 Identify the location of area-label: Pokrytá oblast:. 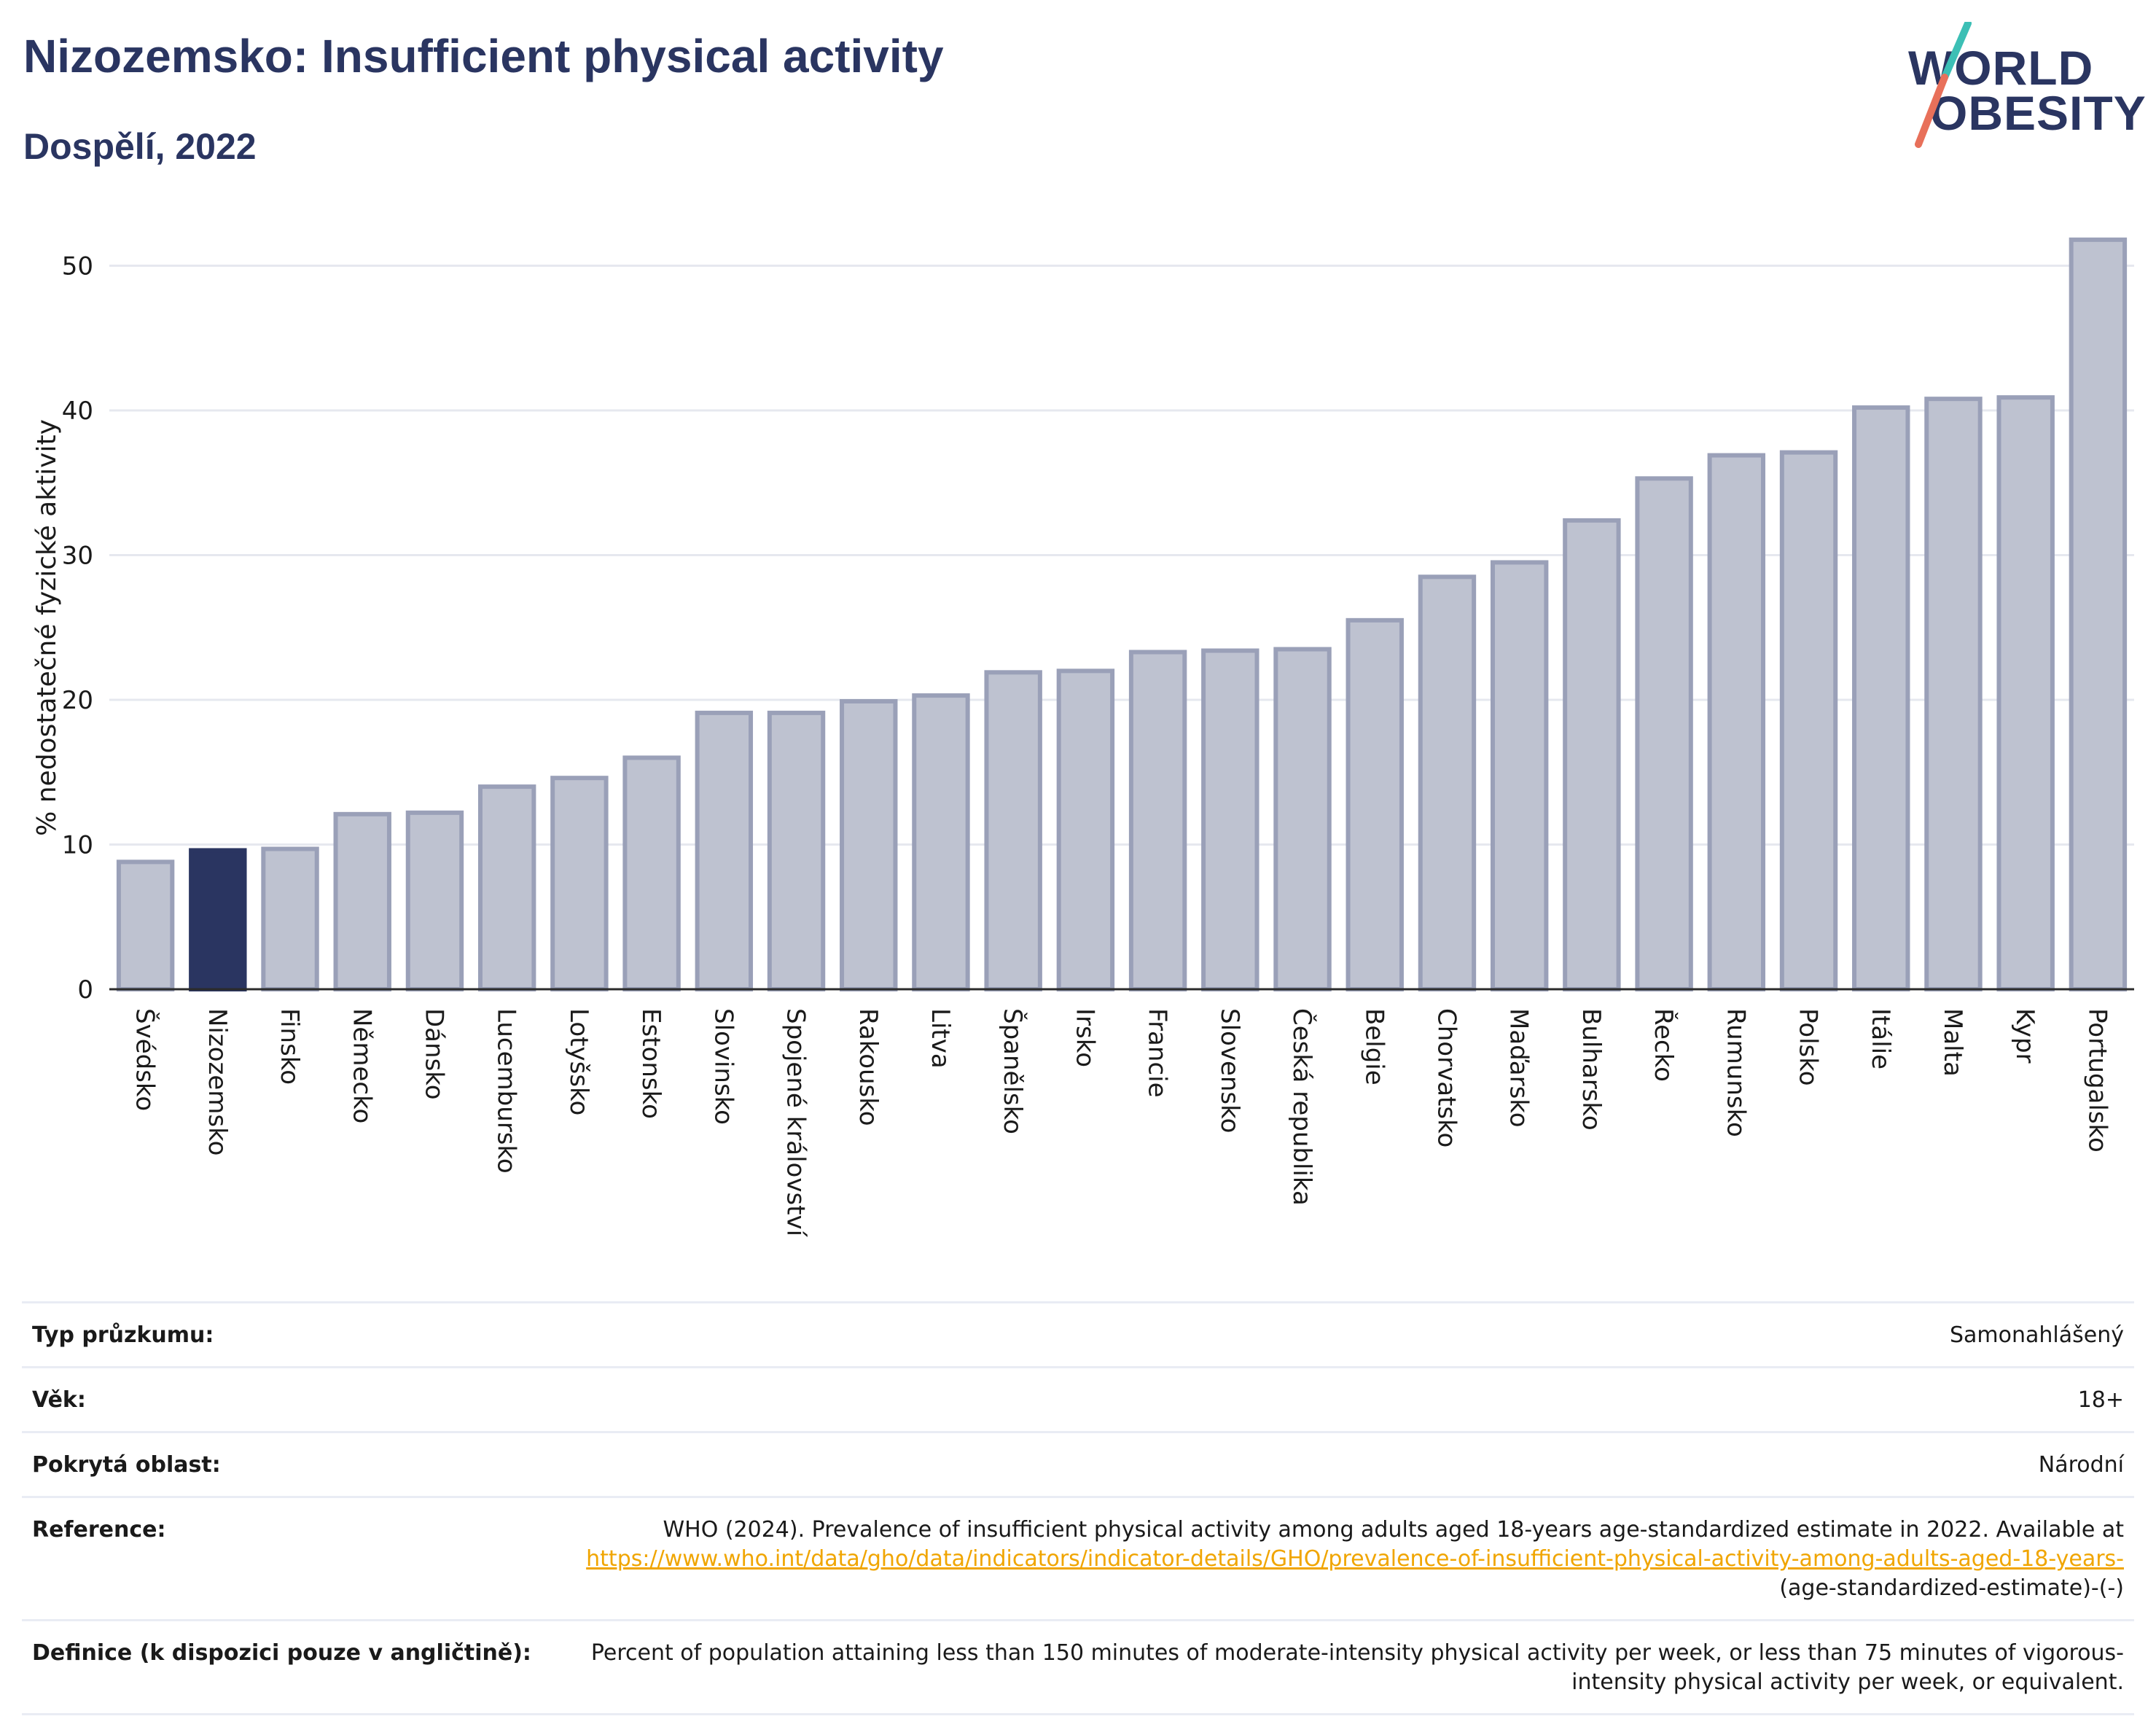
(127, 1465).